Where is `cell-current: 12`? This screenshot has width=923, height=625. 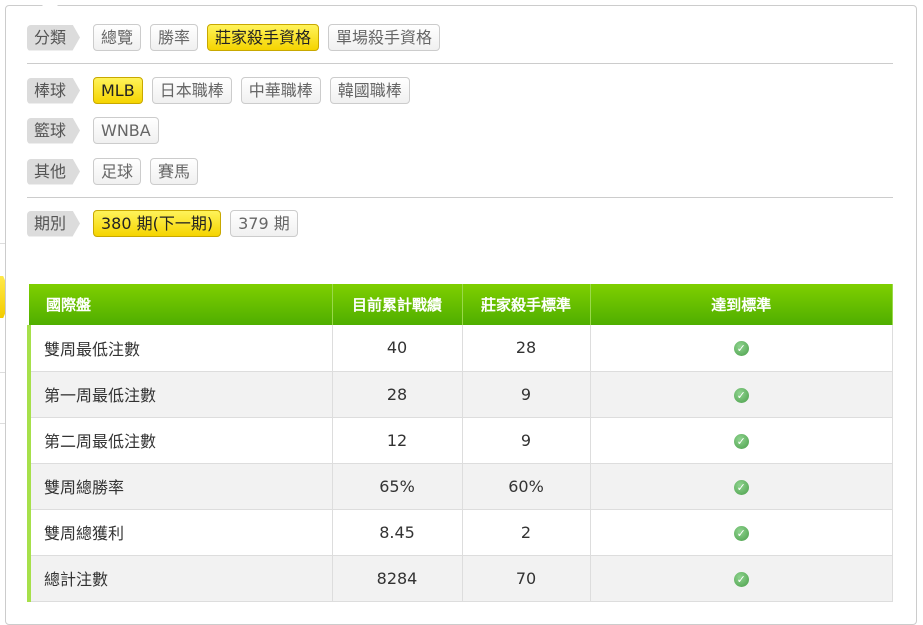 cell-current: 12 is located at coordinates (397, 440).